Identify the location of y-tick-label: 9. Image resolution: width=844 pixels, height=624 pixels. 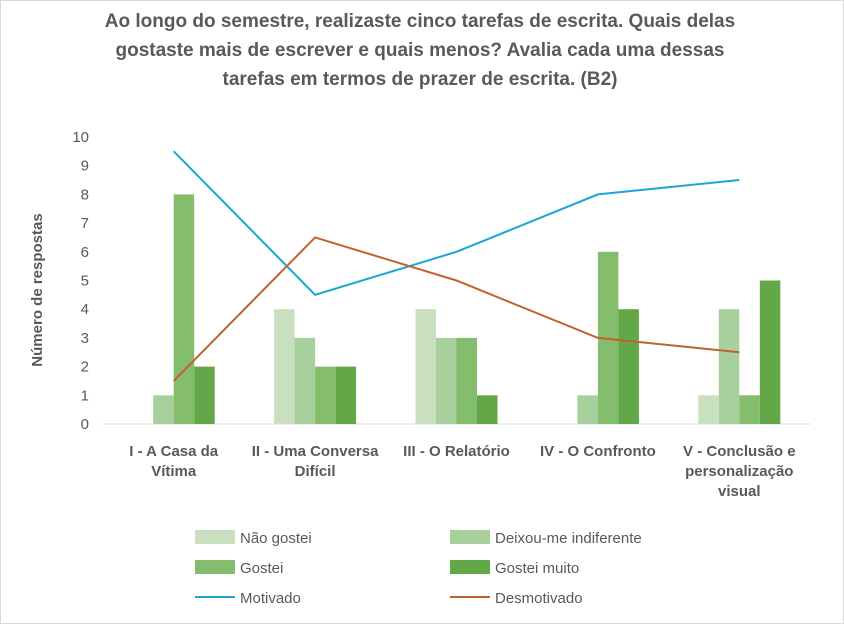
(85, 166).